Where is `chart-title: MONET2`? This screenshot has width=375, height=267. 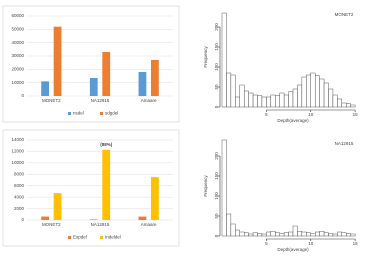
chart-title: MONET2 is located at coordinates (344, 14).